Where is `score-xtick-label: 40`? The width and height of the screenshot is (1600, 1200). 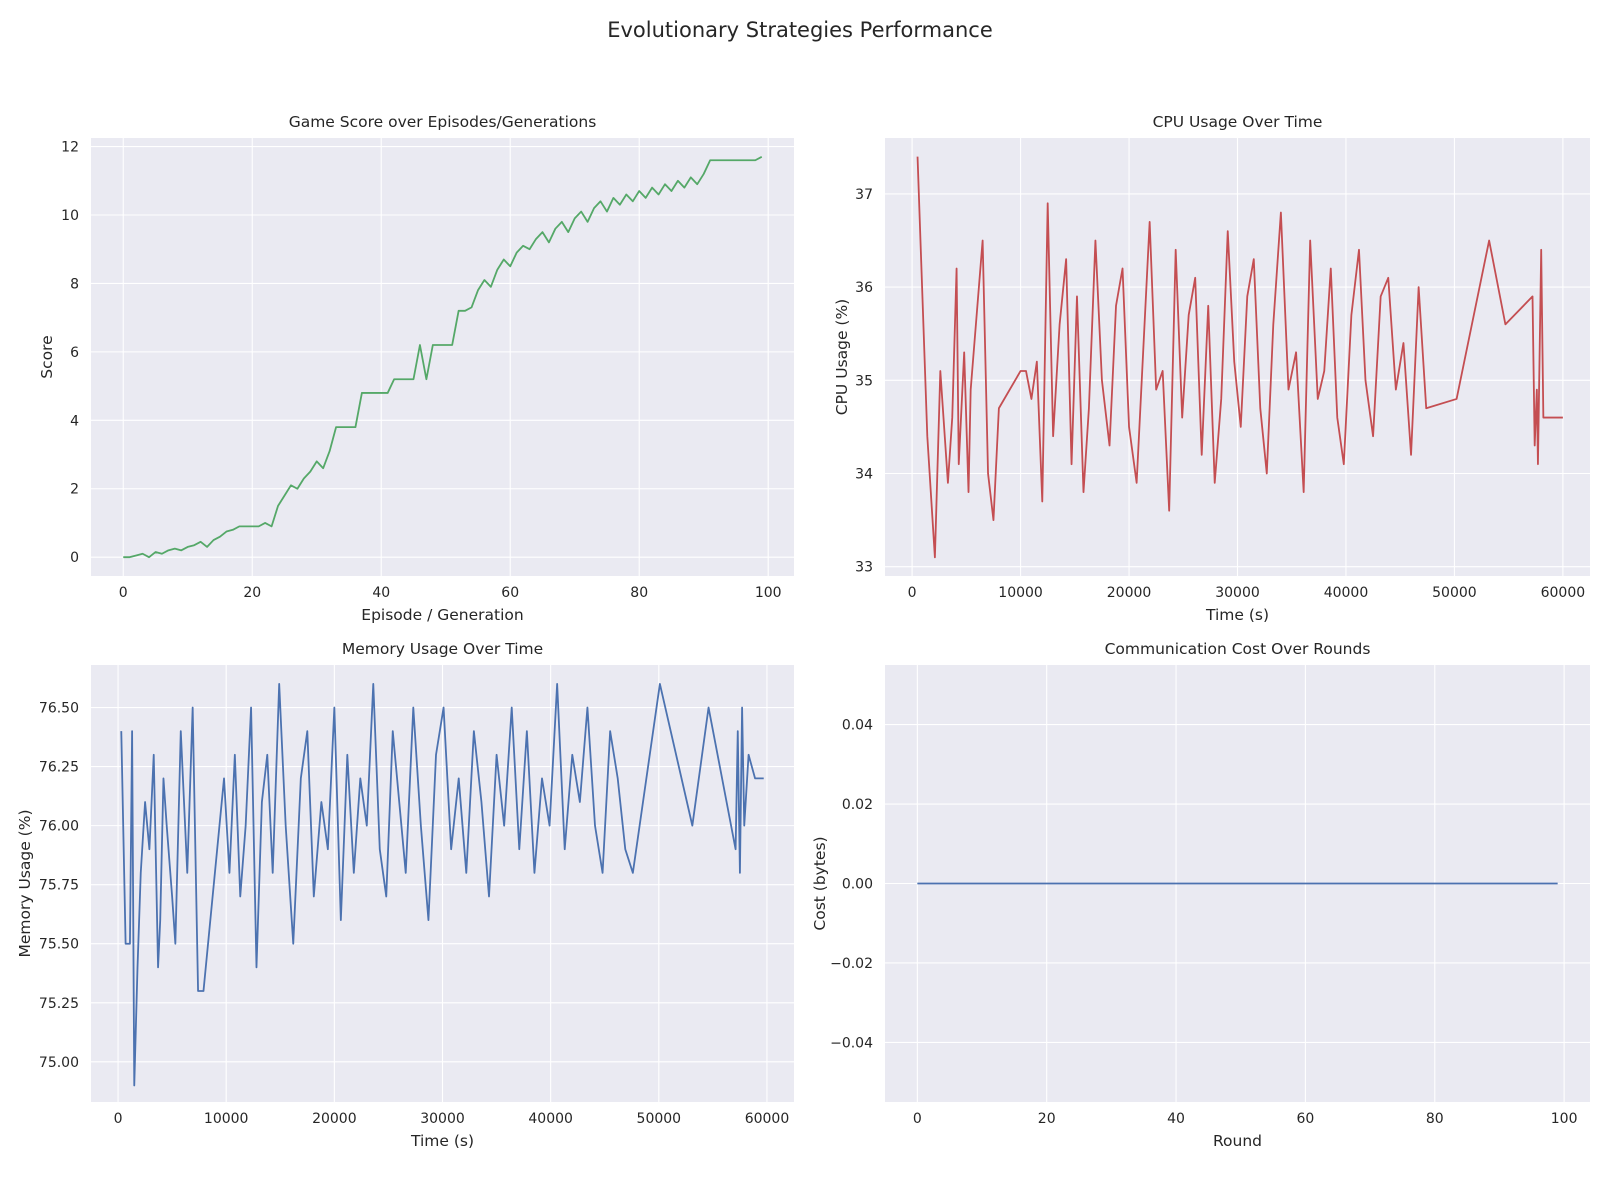
score-xtick-label: 40 is located at coordinates (381, 593).